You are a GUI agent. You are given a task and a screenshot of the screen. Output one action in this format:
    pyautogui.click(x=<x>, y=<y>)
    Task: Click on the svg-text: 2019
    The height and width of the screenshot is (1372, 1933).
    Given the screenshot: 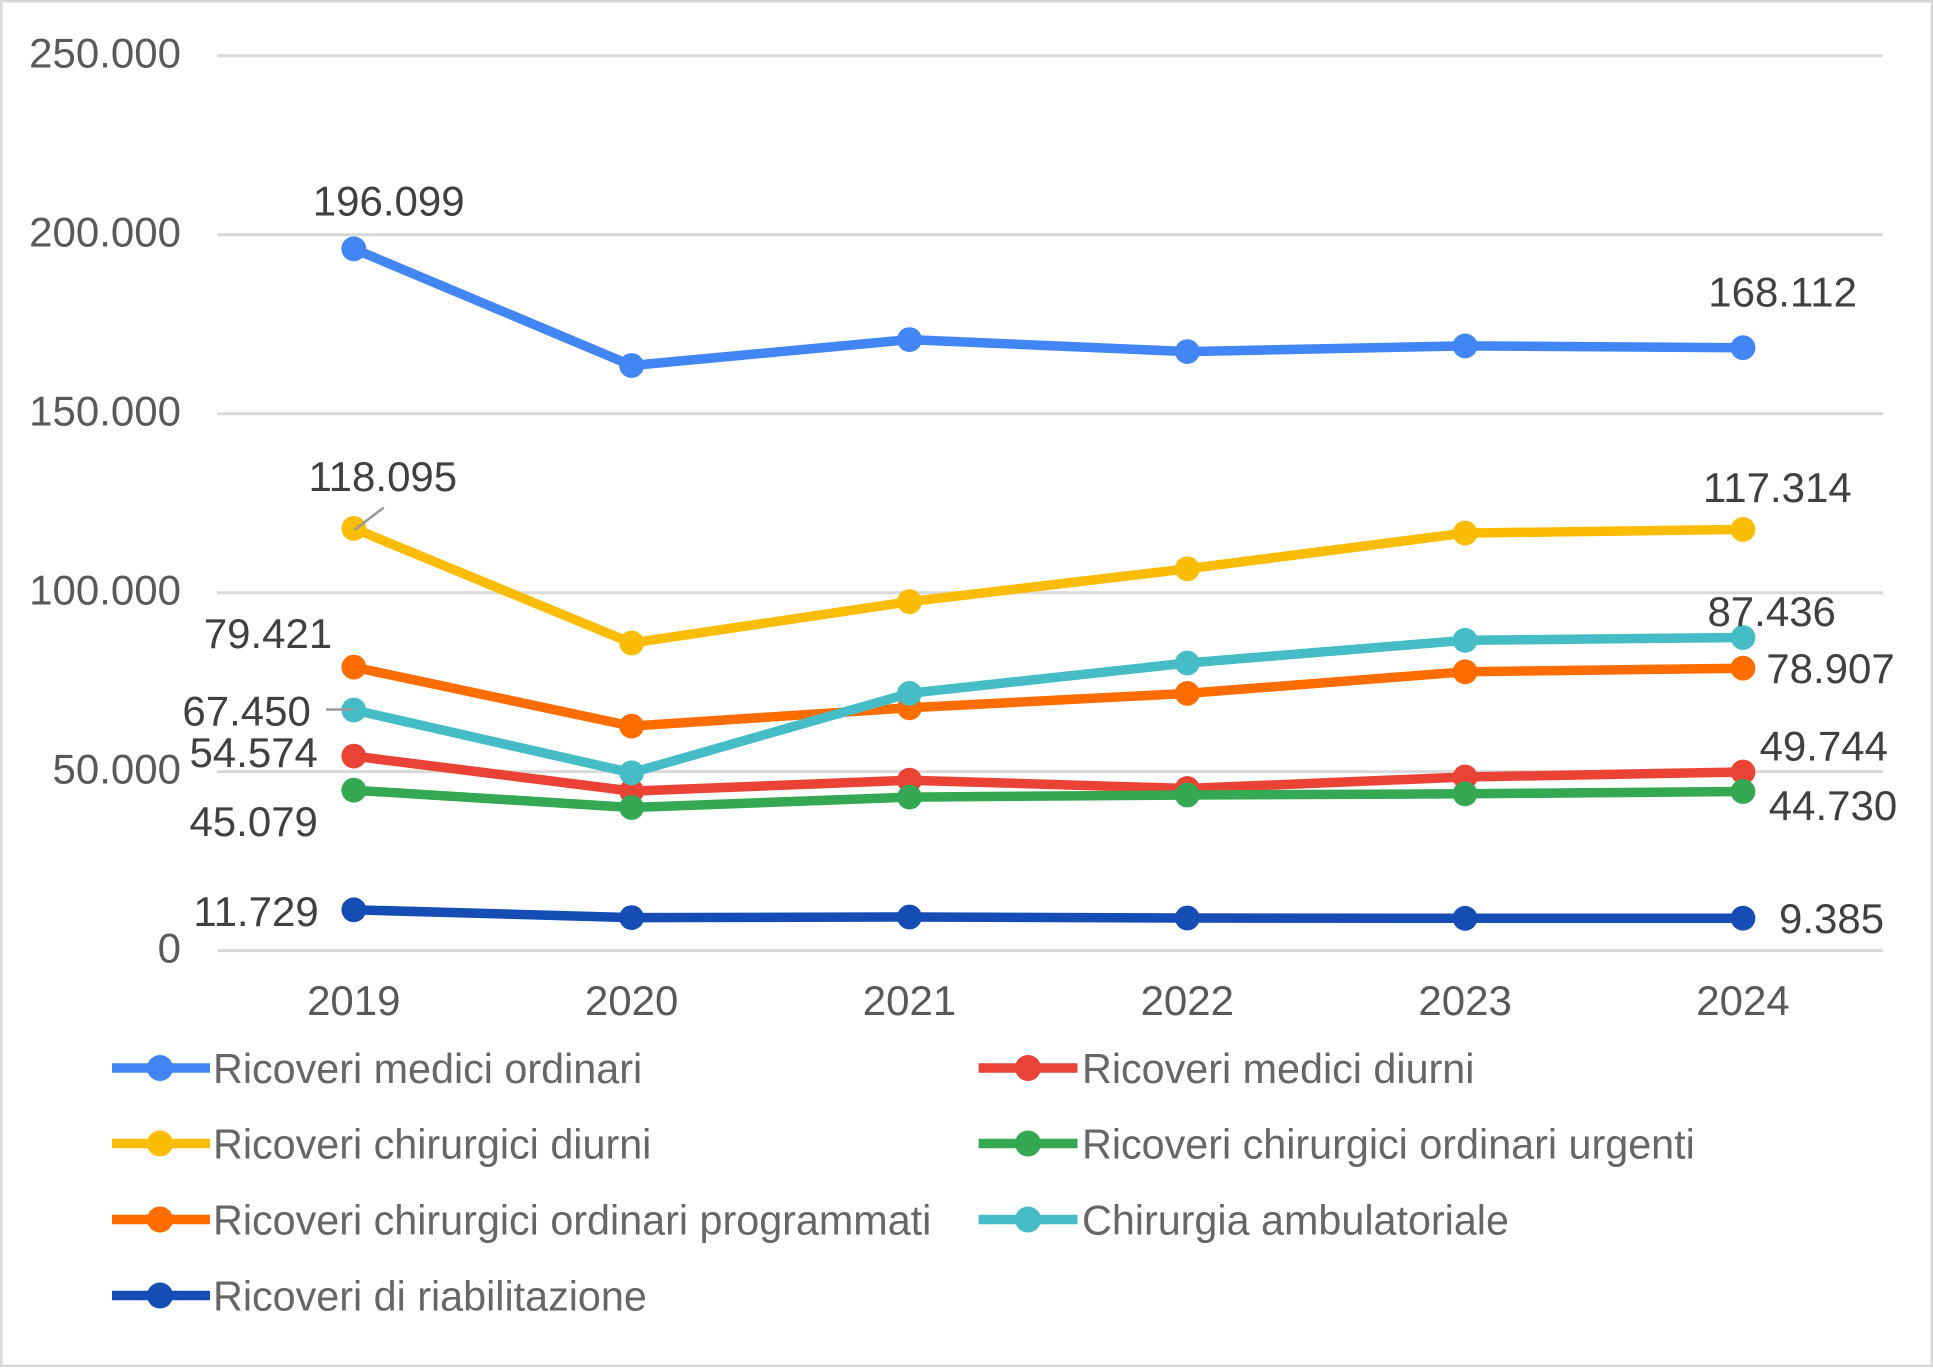 What is the action you would take?
    pyautogui.click(x=353, y=1000)
    